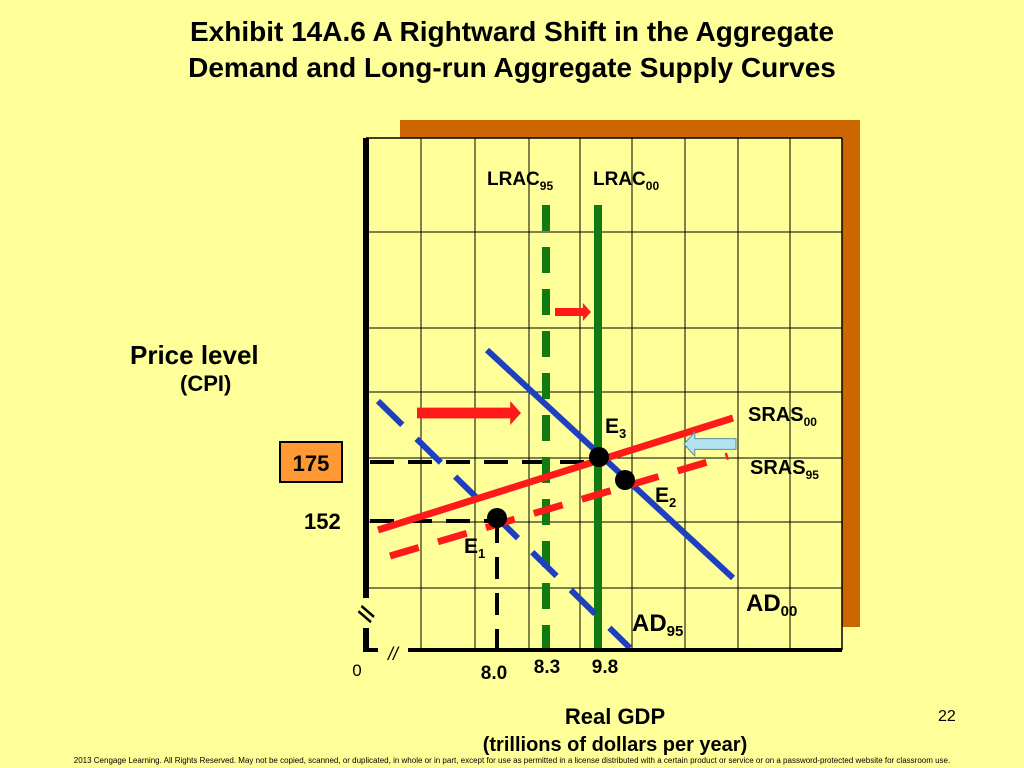 This screenshot has height=768, width=1024. Describe the element at coordinates (520, 181) in the screenshot. I see `label-lrac95: LRAC95` at that location.